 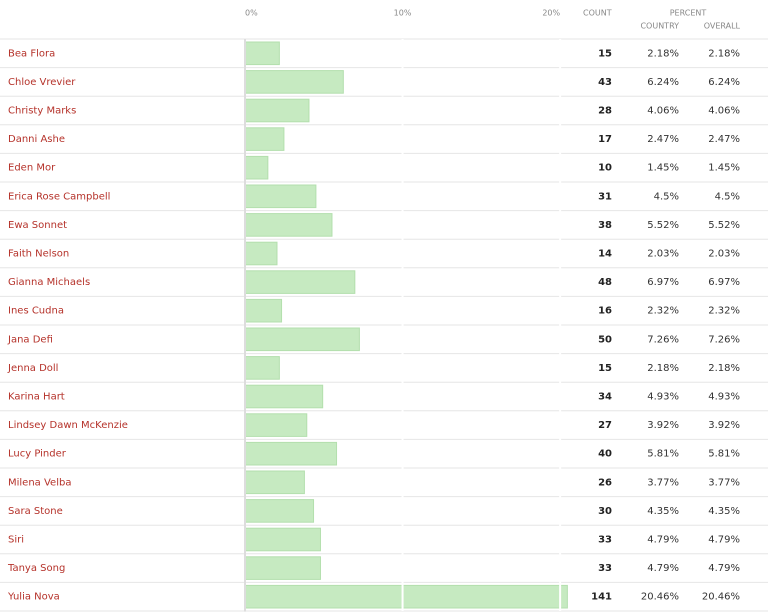 I want to click on percent-overall: 7.26%, so click(x=724, y=339).